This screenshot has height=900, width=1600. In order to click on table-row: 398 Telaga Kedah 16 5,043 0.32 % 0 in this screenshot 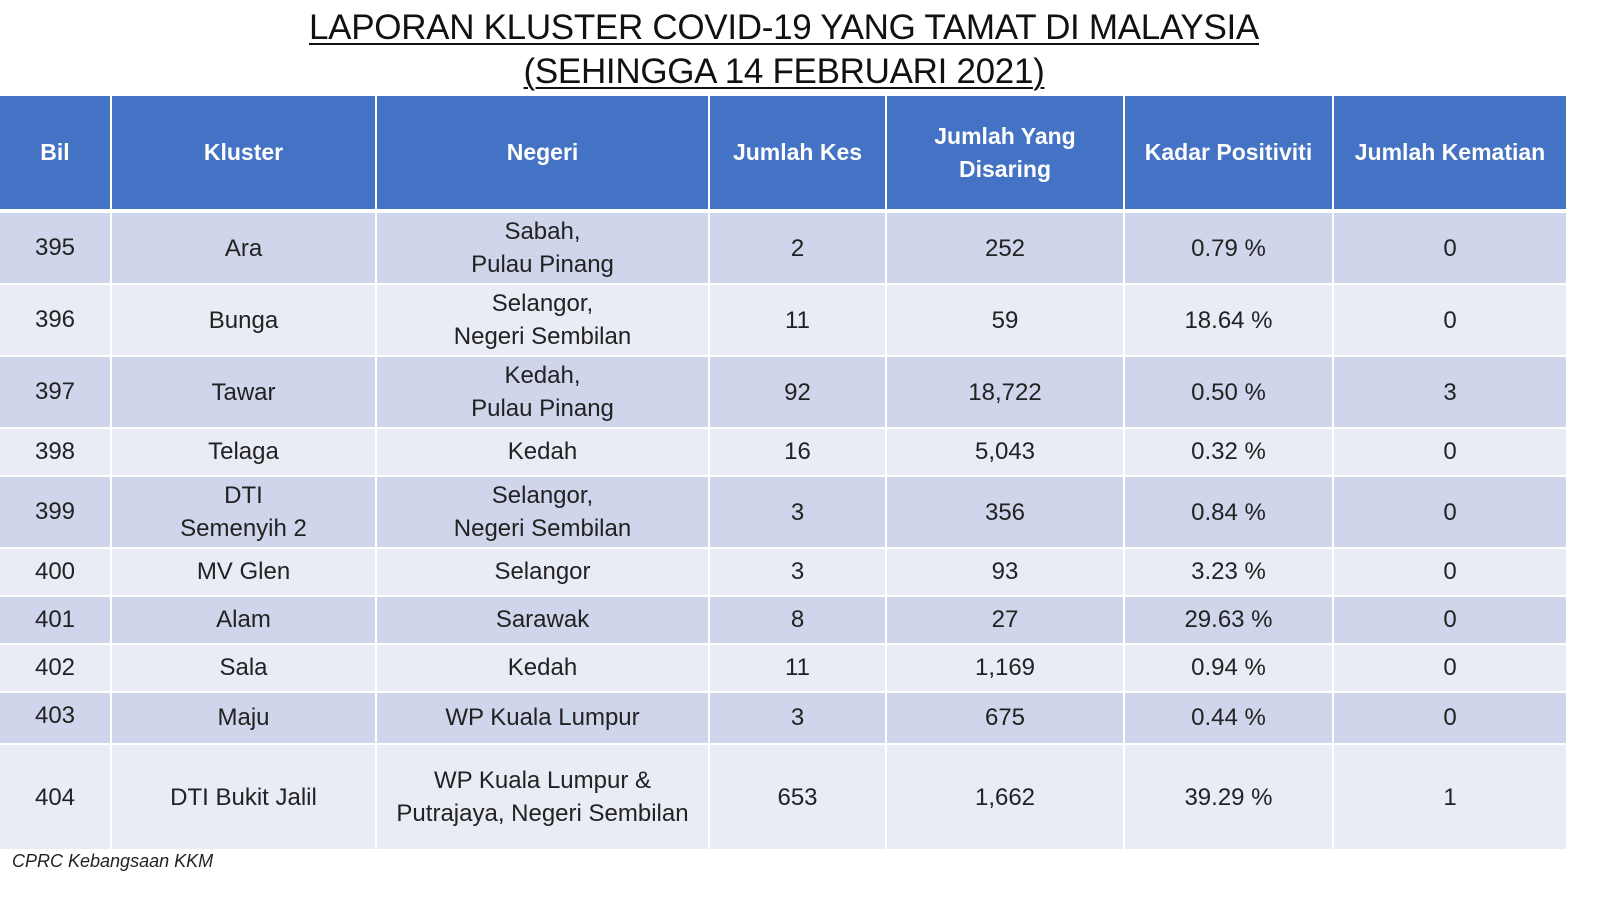, I will do `click(784, 453)`.